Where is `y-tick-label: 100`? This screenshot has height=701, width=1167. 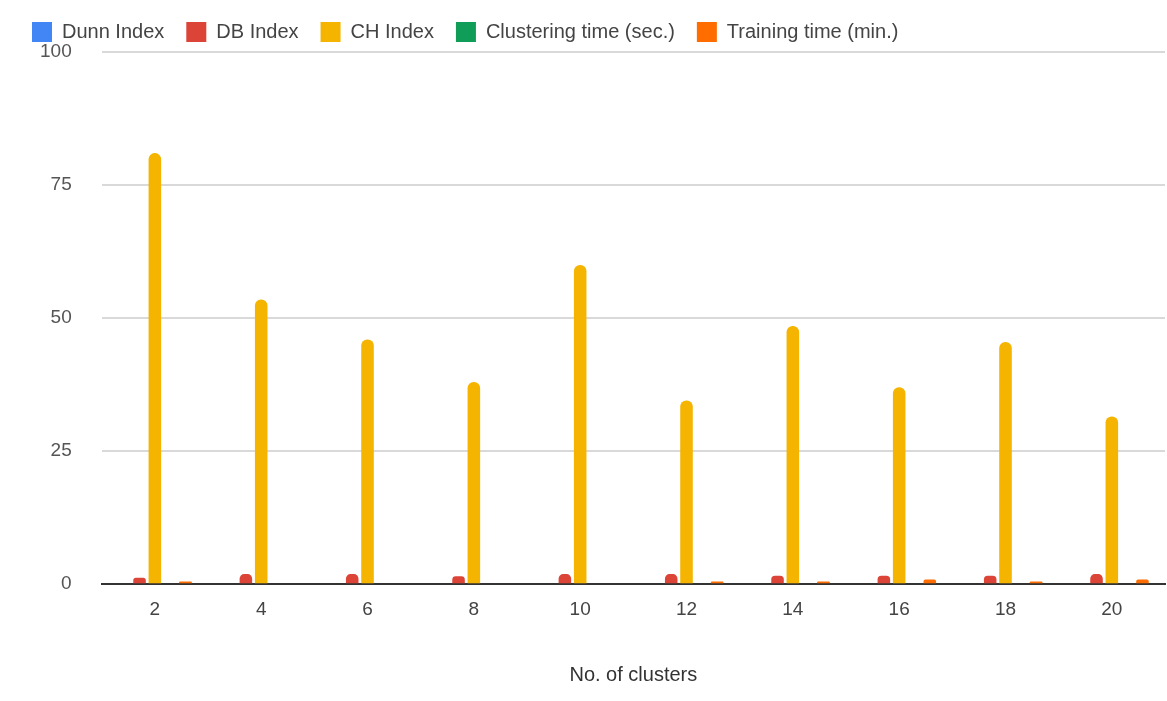 y-tick-label: 100 is located at coordinates (56, 51).